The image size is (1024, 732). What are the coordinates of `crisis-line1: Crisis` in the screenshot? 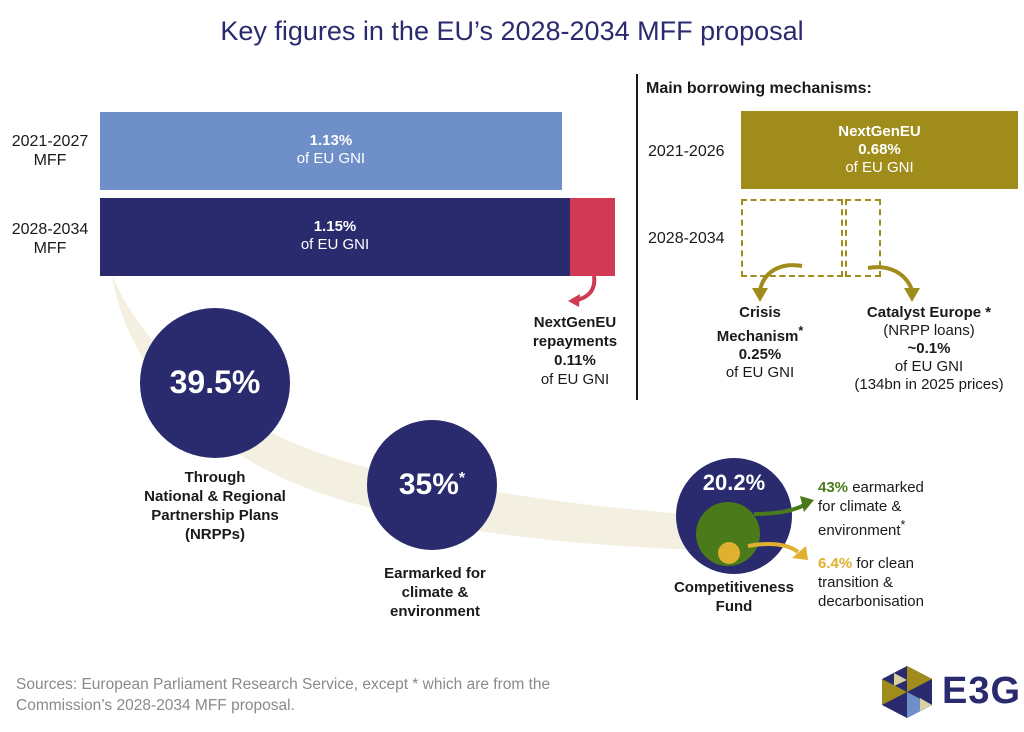 It's located at (760, 312).